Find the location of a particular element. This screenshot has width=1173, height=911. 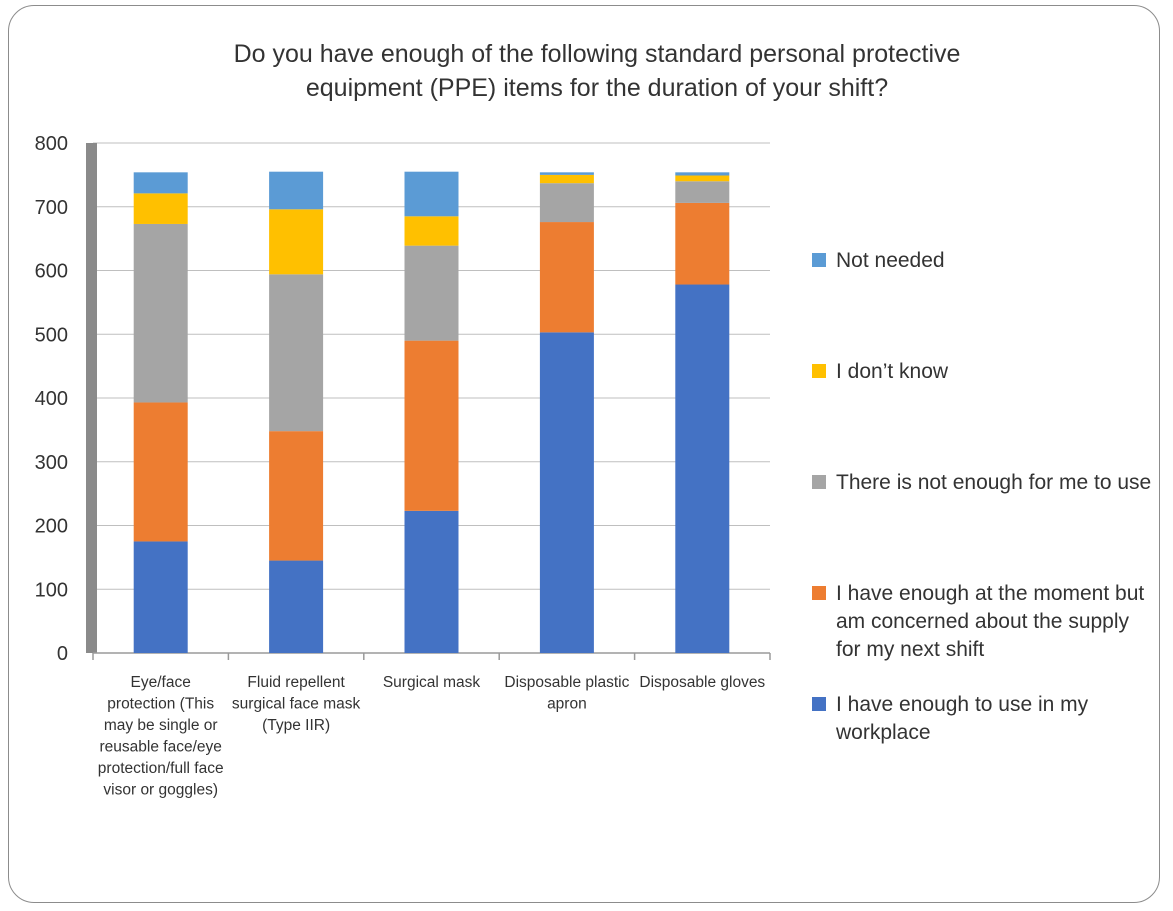

x-category-label: Disposable gloves is located at coordinates (702, 682).